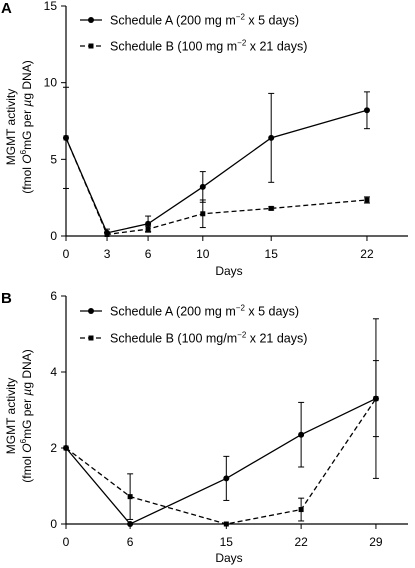  Describe the element at coordinates (6, 298) in the screenshot. I see `panel-letter: B` at that location.